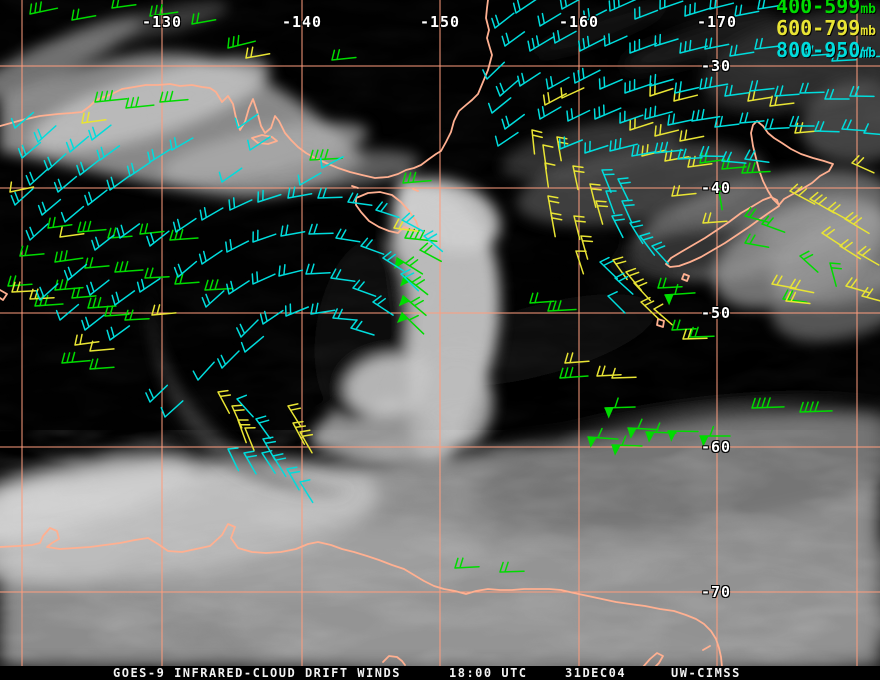 This screenshot has width=880, height=680. I want to click on legend-value: 600-799, so click(818, 28).